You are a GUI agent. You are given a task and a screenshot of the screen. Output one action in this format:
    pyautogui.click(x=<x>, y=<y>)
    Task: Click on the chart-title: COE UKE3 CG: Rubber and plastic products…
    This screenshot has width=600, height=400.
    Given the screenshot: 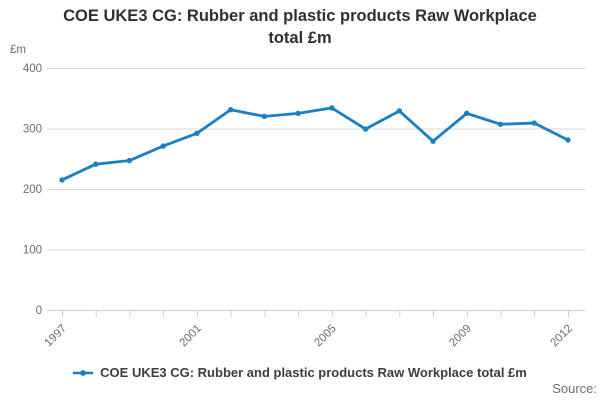 What is the action you would take?
    pyautogui.click(x=300, y=28)
    